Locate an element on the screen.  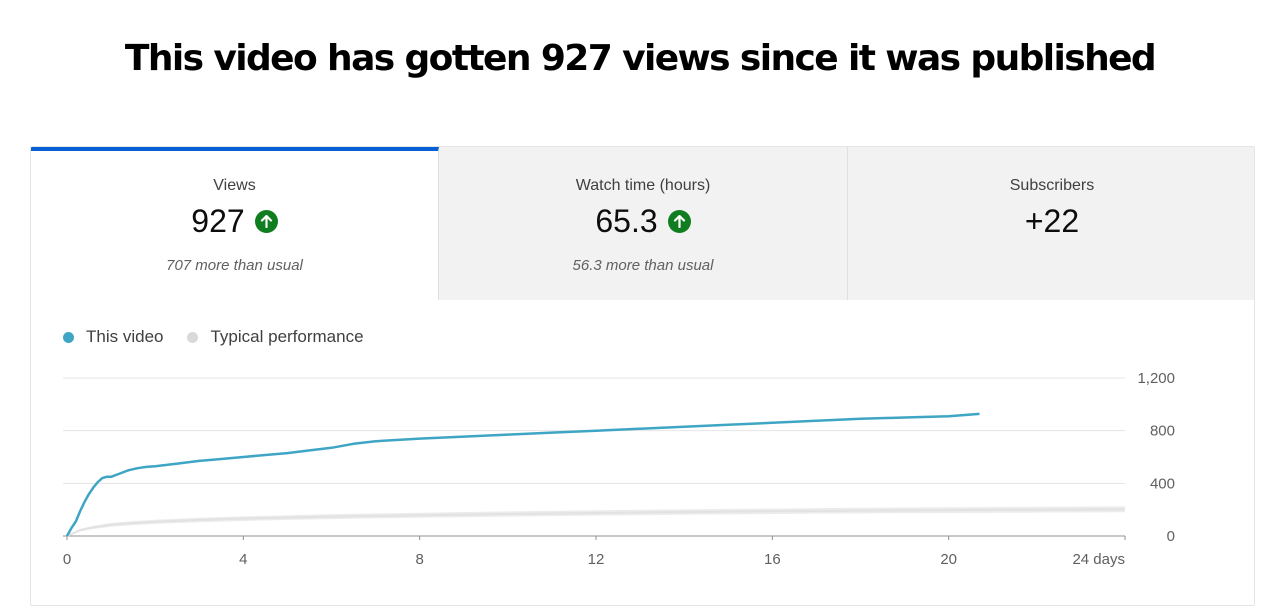
tab-views-note: 707 more than usual is located at coordinates (234, 265).